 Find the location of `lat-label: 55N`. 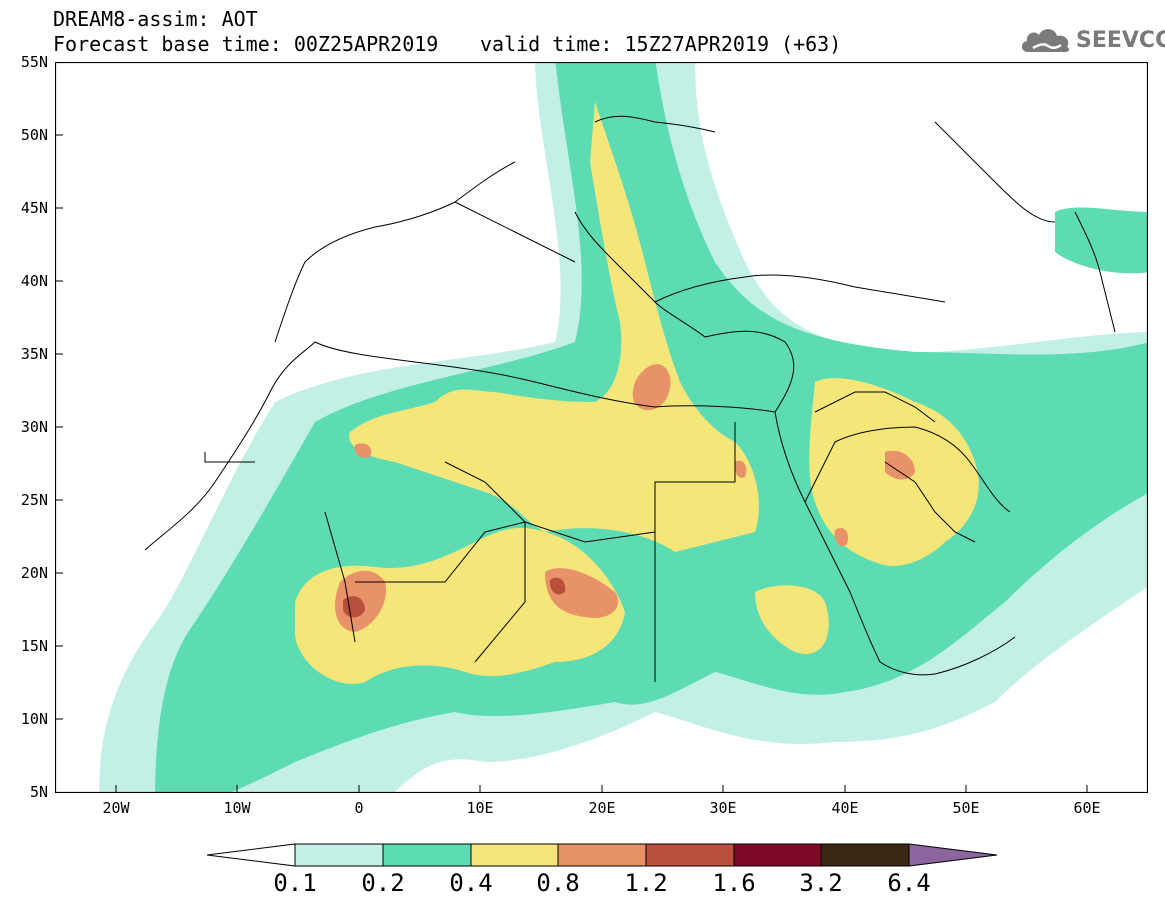

lat-label: 55N is located at coordinates (34, 62).